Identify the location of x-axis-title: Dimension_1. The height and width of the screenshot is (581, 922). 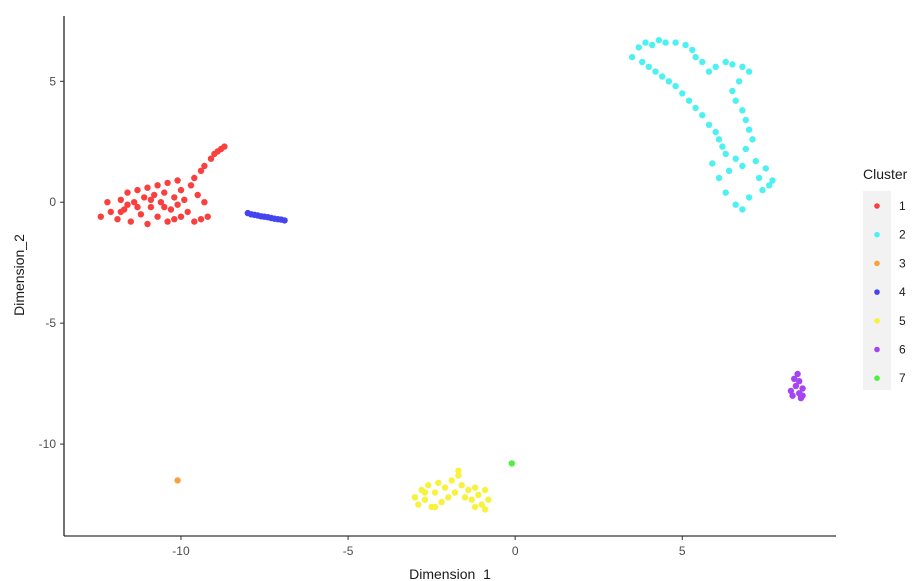
(450, 573).